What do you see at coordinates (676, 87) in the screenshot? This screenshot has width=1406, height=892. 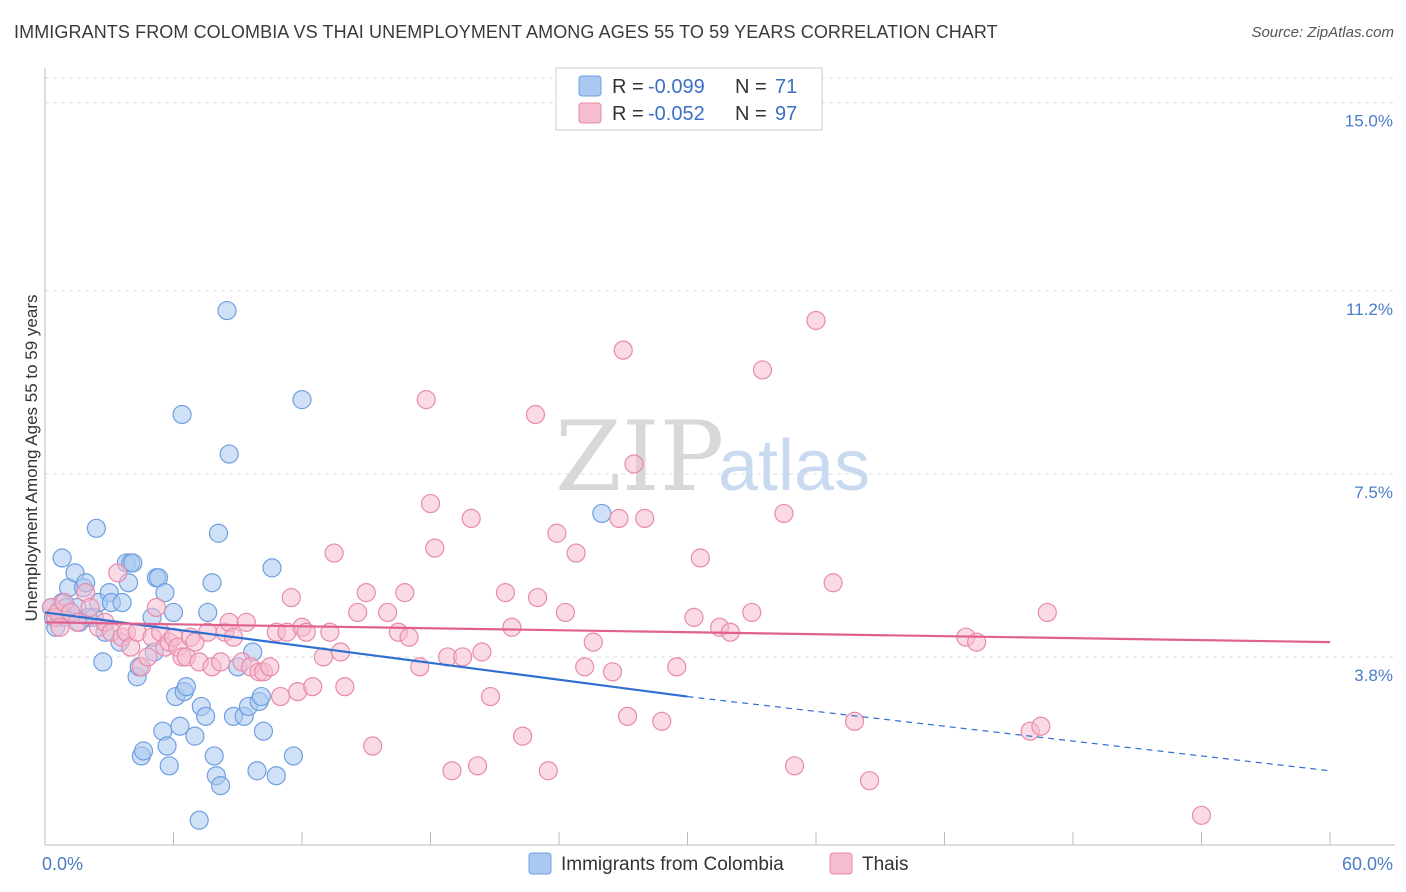 I see `legend-r-value-colombia: -0.099` at bounding box center [676, 87].